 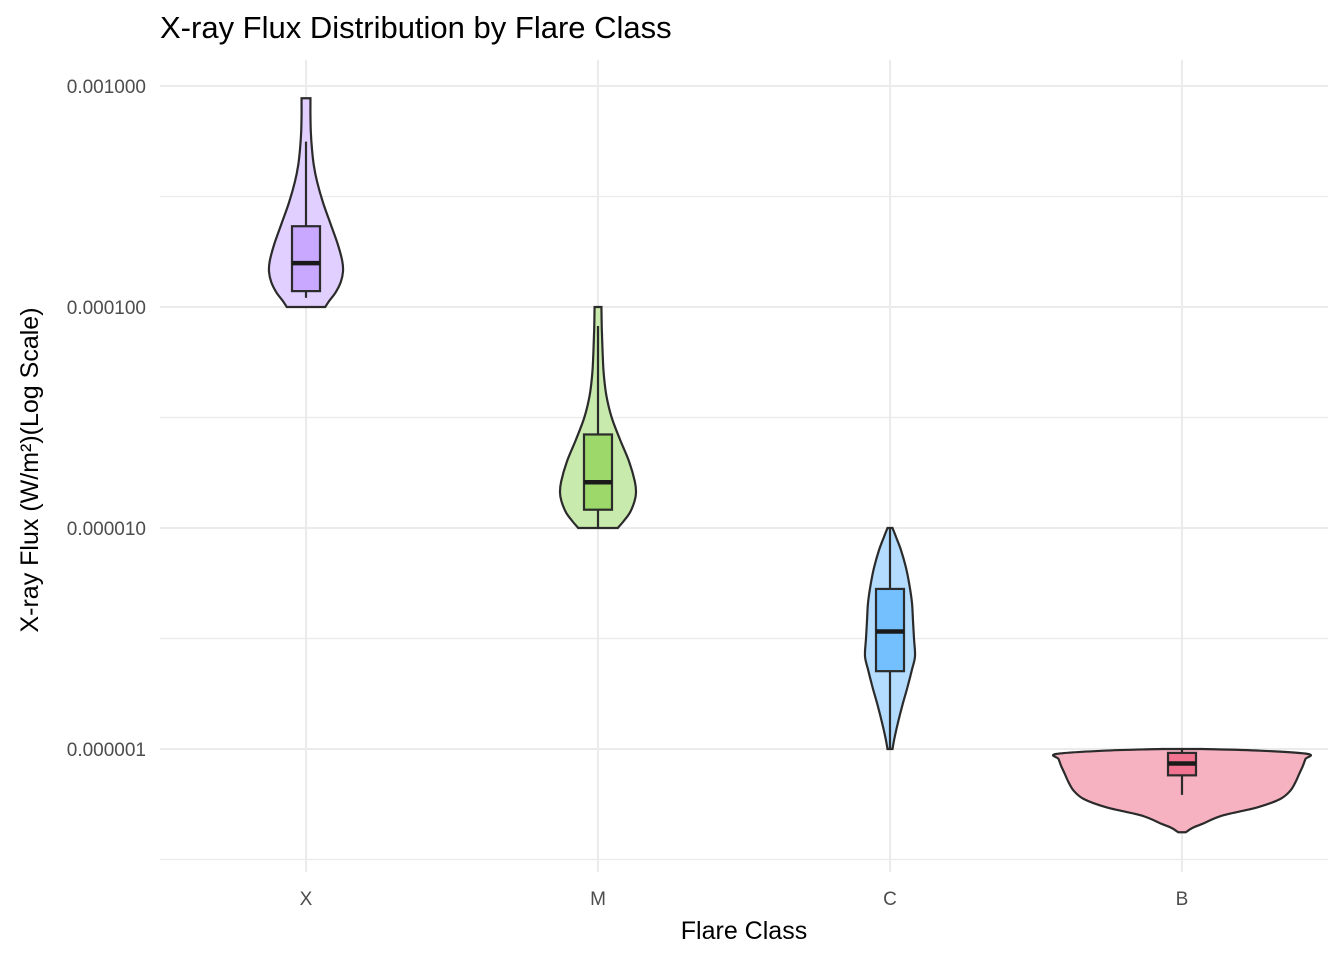 I want to click on y-tick-label: 0.000001, so click(x=106, y=750).